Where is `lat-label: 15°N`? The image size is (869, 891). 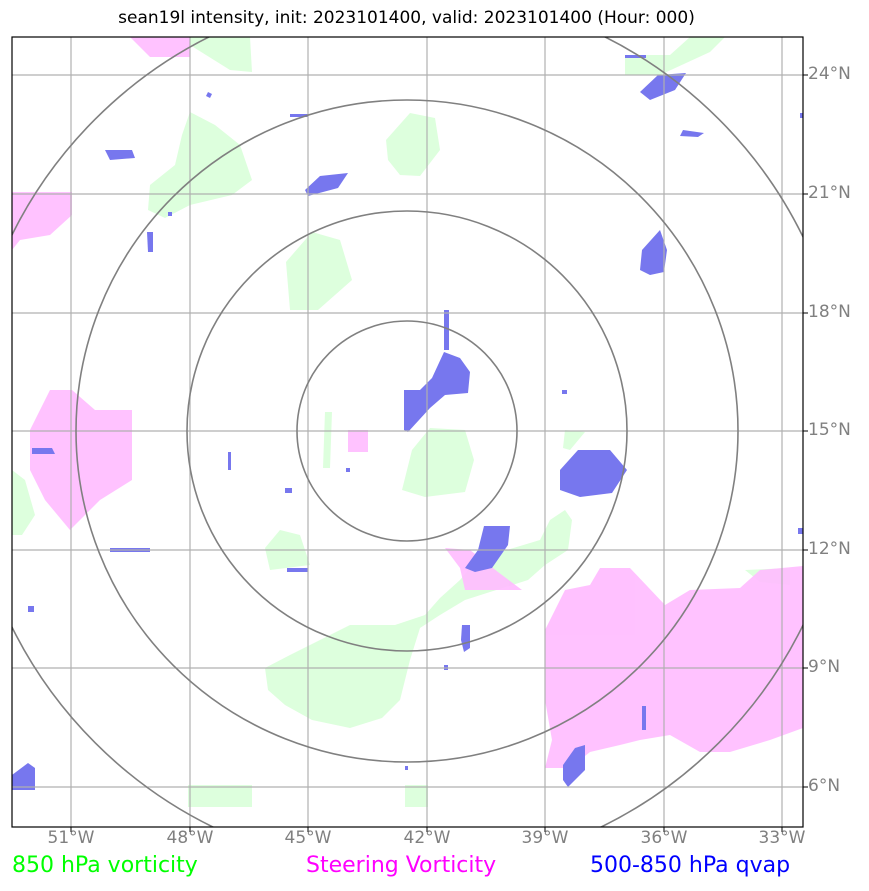 lat-label: 15°N is located at coordinates (829, 430).